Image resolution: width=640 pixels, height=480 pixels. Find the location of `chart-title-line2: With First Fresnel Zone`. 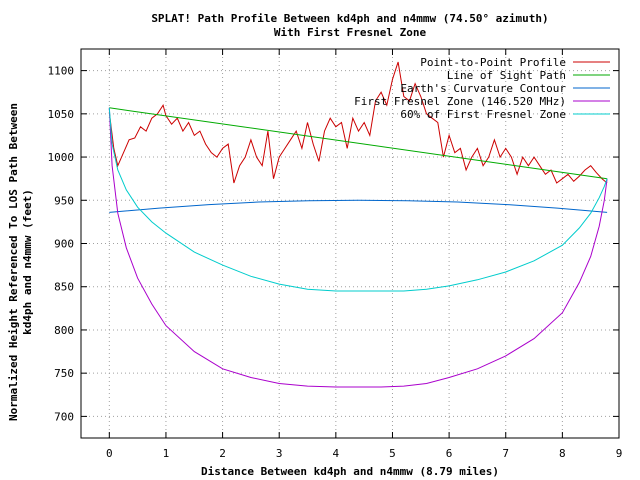

chart-title-line2: With First Fresnel Zone is located at coordinates (350, 32).